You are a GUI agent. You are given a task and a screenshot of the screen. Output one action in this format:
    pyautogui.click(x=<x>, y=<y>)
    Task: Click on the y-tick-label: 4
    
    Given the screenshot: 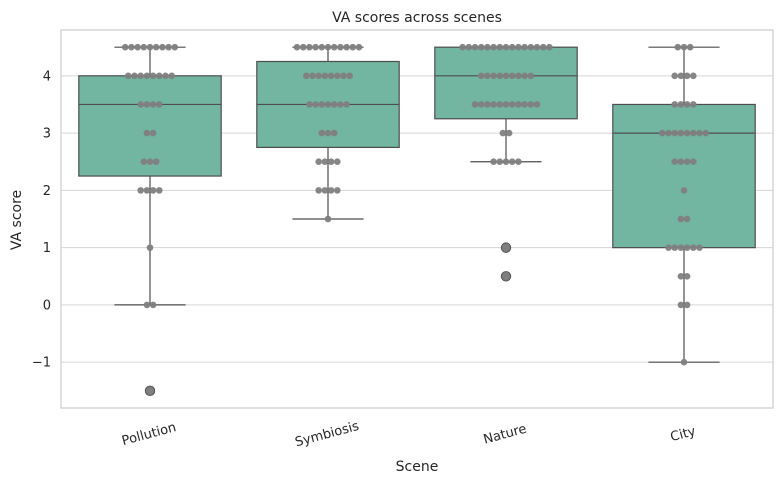 What is the action you would take?
    pyautogui.click(x=47, y=76)
    